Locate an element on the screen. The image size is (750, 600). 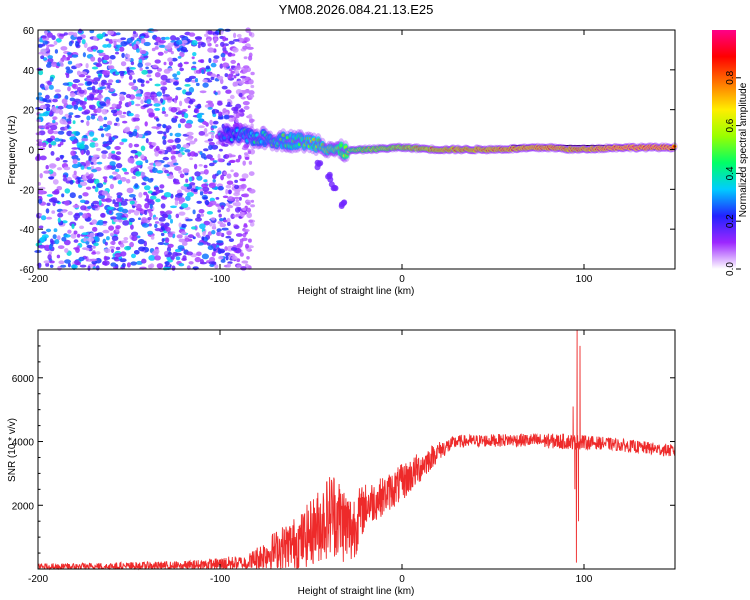
spectrogram-noise-region is located at coordinates (145, 149).